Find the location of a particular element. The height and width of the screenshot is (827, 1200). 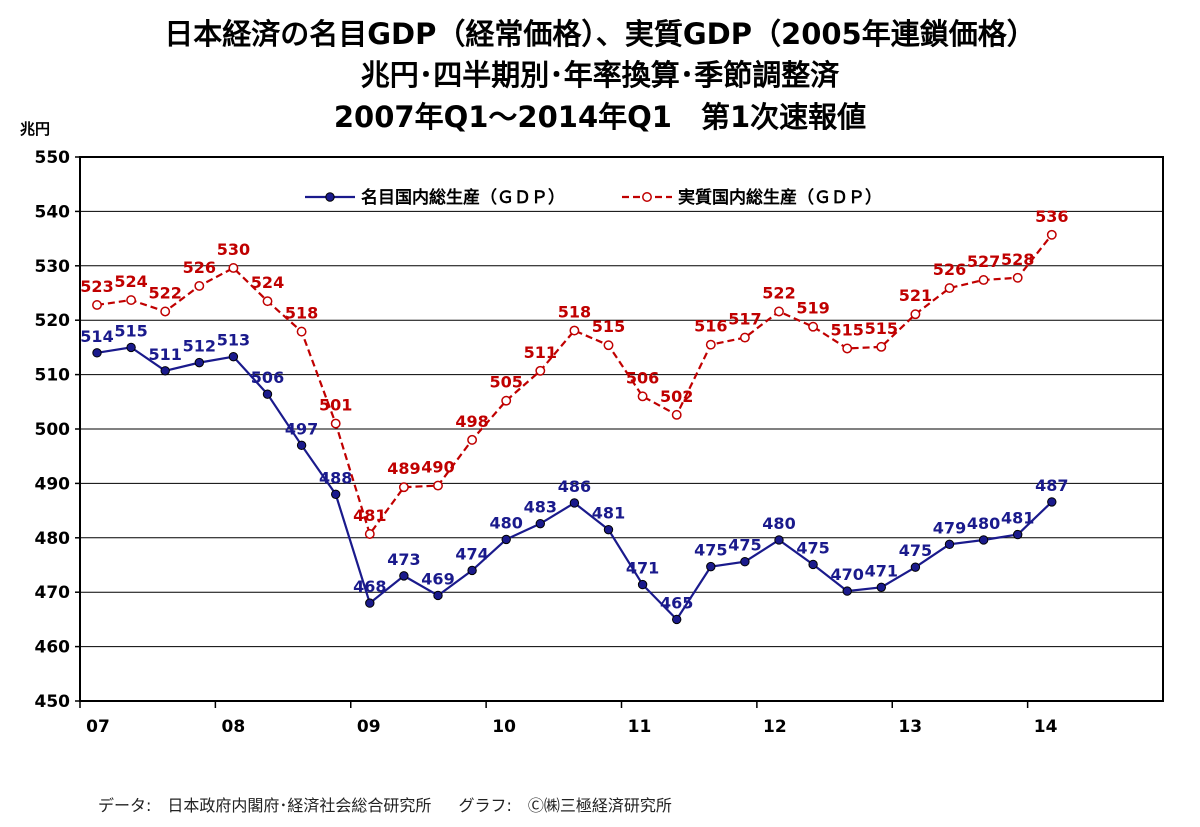

legend-label: 名目国内総生産（ＧＤＰ） is located at coordinates (463, 197).